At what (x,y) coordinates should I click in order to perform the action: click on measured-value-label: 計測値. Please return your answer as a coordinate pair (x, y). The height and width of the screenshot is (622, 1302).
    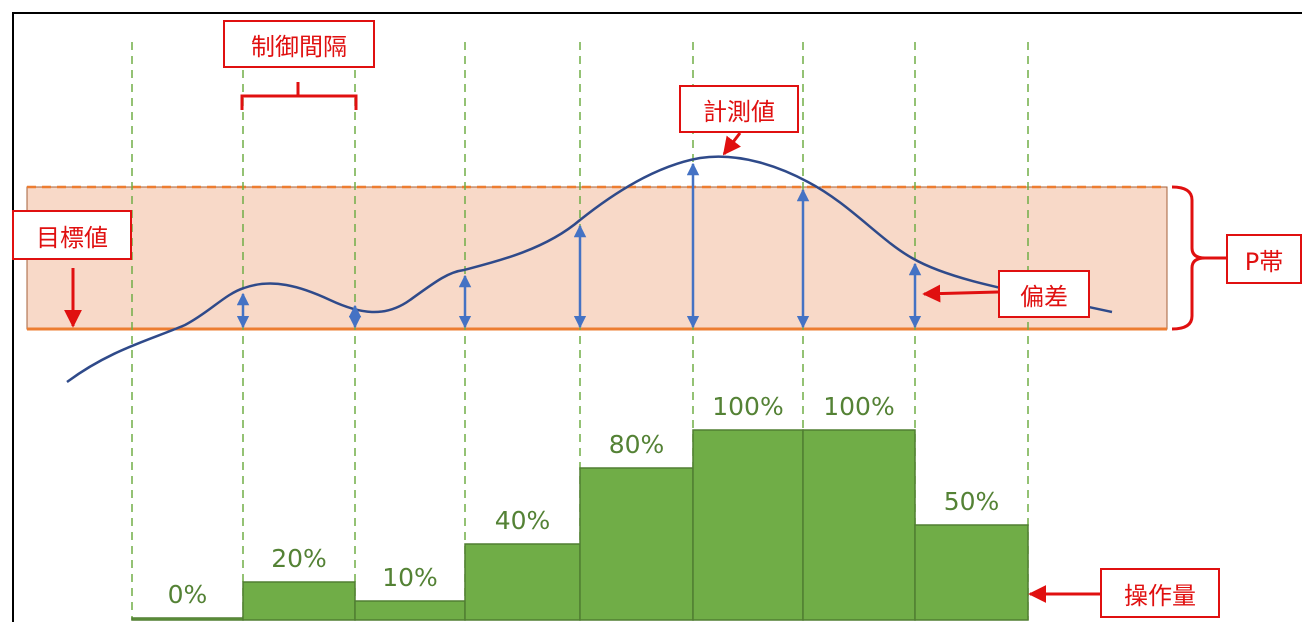
    Looking at the image, I should click on (739, 109).